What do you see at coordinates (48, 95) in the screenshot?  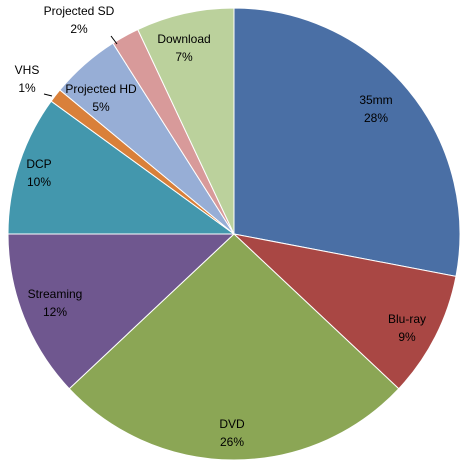 I see `leader-line-vhs` at bounding box center [48, 95].